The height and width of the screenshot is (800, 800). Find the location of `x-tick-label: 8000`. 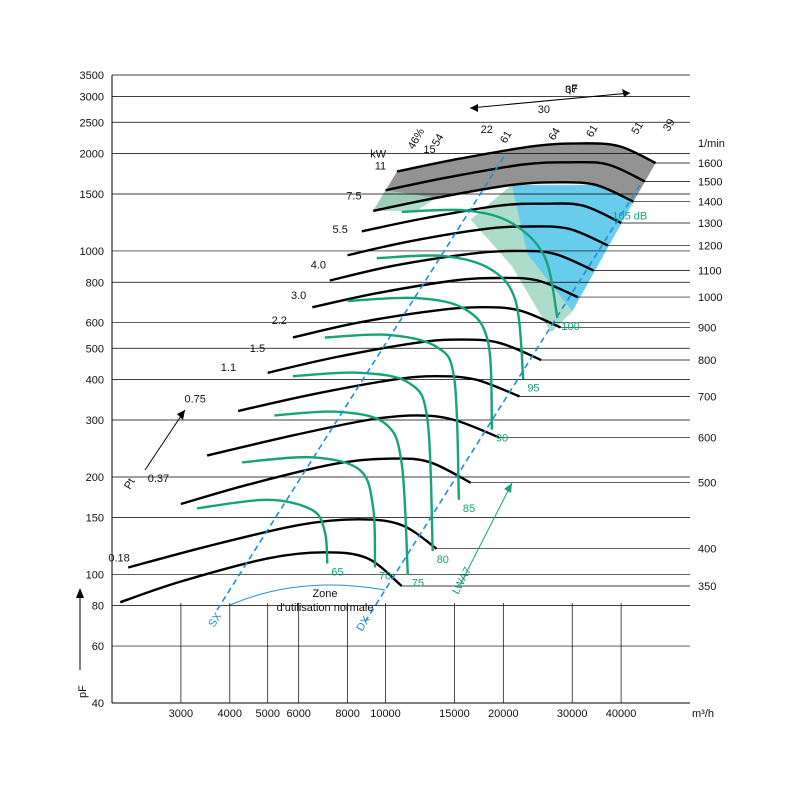

x-tick-label: 8000 is located at coordinates (347, 714).